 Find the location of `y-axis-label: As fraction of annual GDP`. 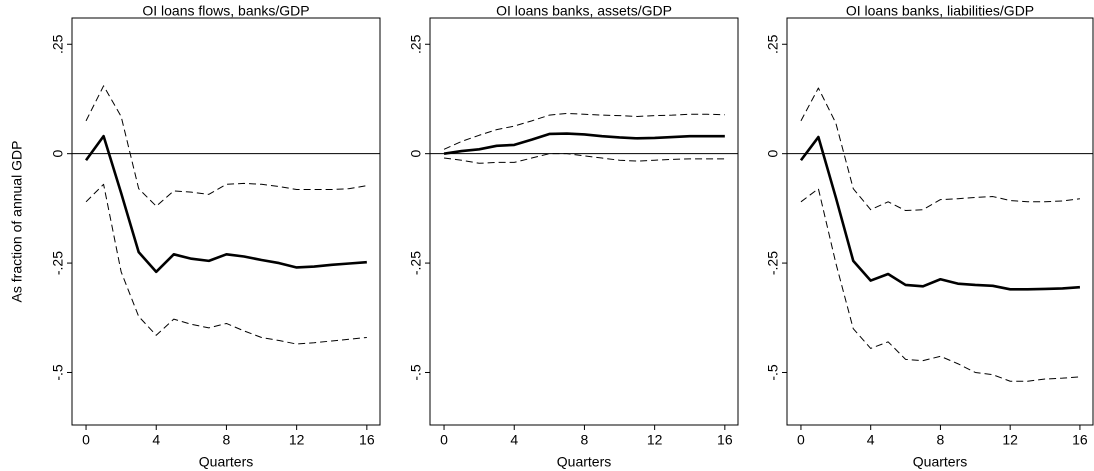

y-axis-label: As fraction of annual GDP is located at coordinates (17, 222).